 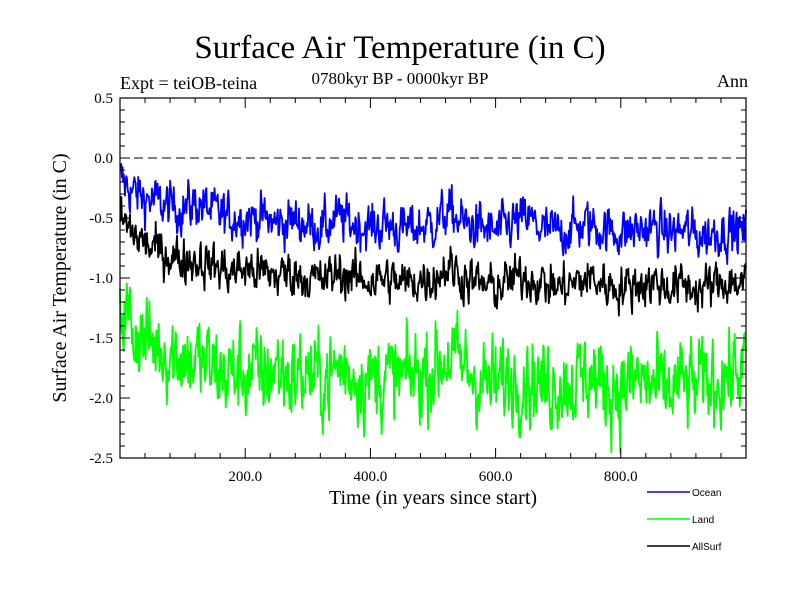 I want to click on legend-label-allsurf: AllSurf, so click(x=707, y=547).